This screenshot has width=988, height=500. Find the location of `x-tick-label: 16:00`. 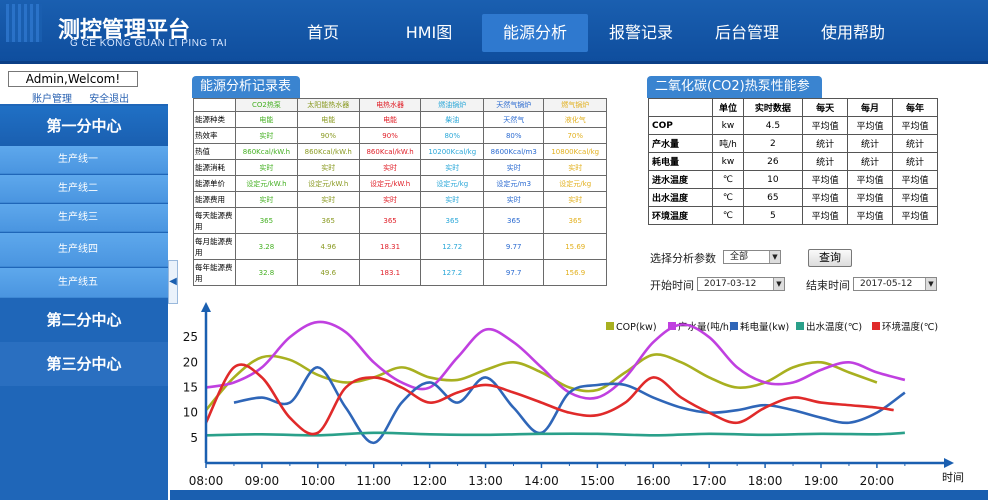

x-tick-label: 16:00 is located at coordinates (653, 481).